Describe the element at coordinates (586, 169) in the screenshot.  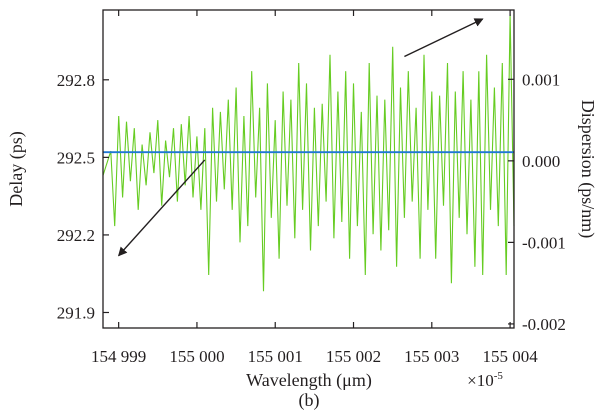
I see `right-y-axis-title: Dispersion (ps/nm)` at that location.